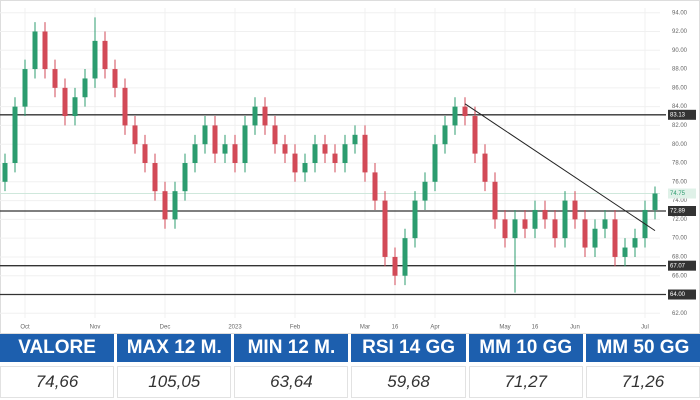 Image resolution: width=700 pixels, height=400 pixels. What do you see at coordinates (57, 381) in the screenshot?
I see `table-value: 74,66` at bounding box center [57, 381].